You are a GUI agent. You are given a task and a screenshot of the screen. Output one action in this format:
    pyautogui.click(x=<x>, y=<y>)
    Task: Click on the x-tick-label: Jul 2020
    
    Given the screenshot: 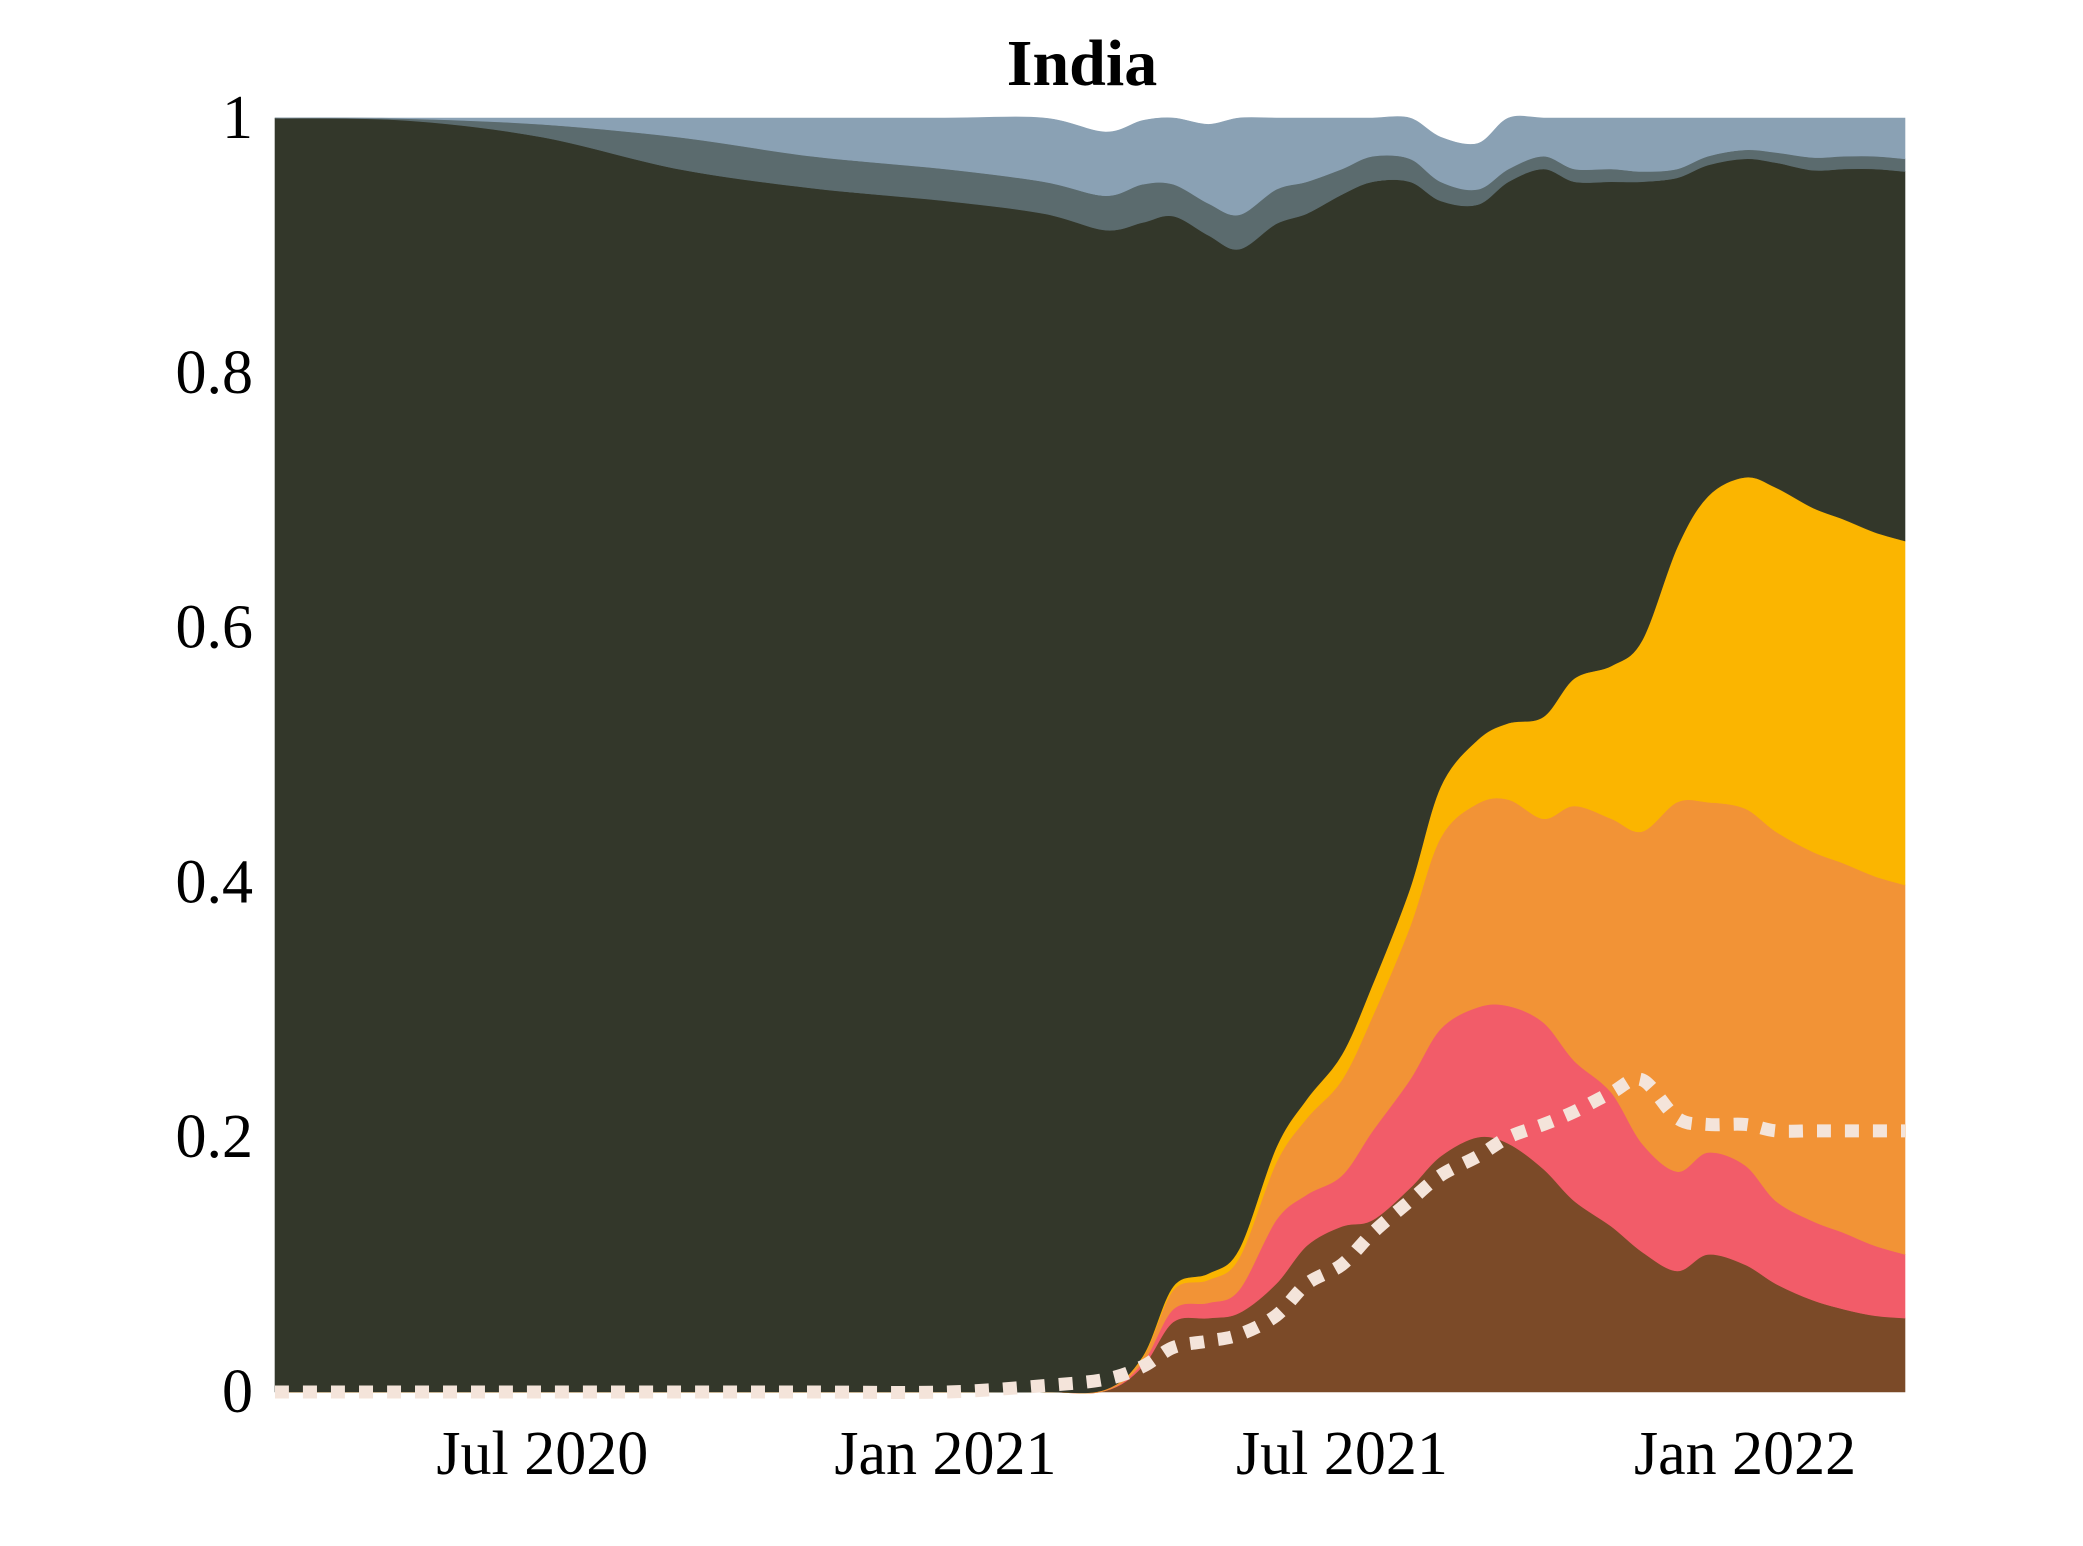 What is the action you would take?
    pyautogui.click(x=542, y=1454)
    